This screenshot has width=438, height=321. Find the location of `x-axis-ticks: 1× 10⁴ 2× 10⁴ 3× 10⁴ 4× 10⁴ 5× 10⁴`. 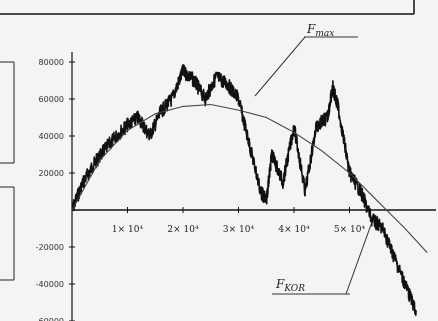

x-axis-ticks: 1× 10⁴ 2× 10⁴ 3× 10⁴ 4× 10⁴ 5× 10⁴ is located at coordinates (239, 221).